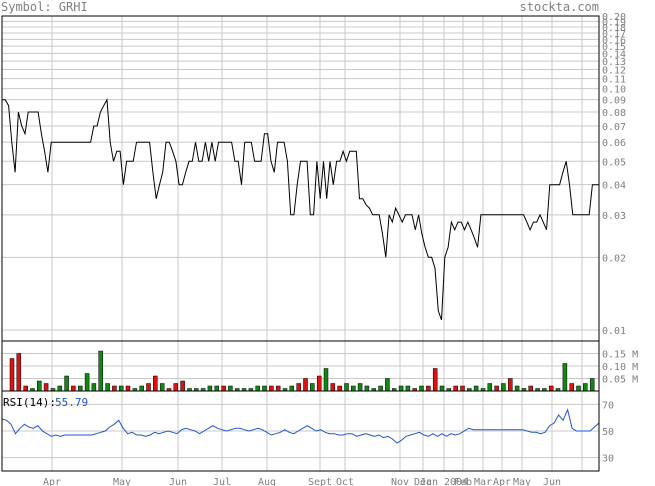 This screenshot has height=486, width=655. Describe the element at coordinates (345, 481) in the screenshot. I see `x-tick-label: Oct` at that location.